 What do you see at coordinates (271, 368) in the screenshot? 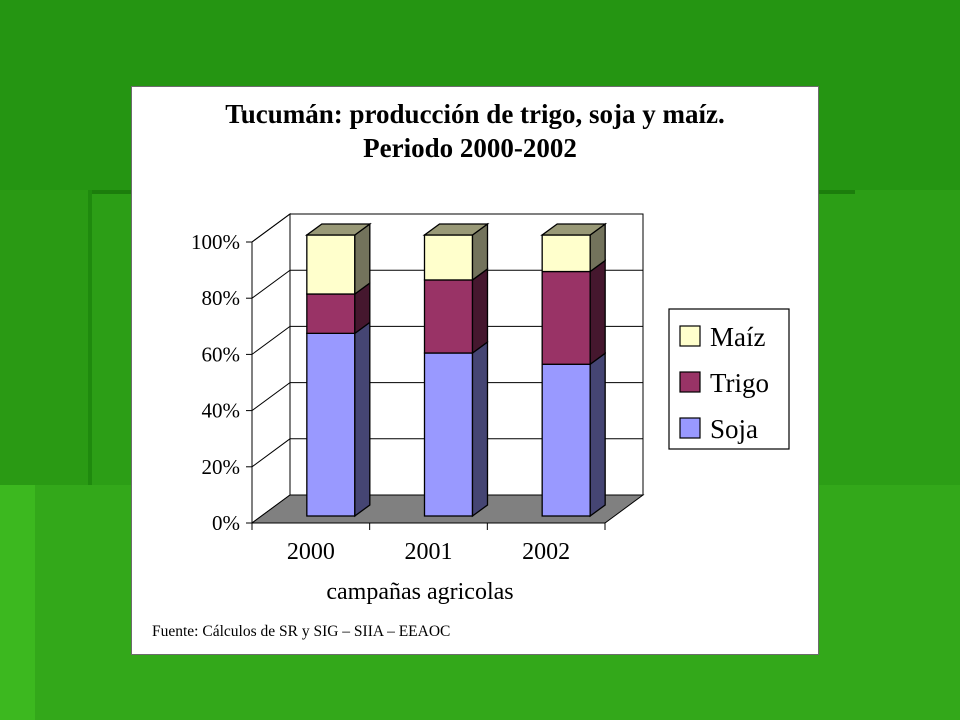
I see `side-wall` at bounding box center [271, 368].